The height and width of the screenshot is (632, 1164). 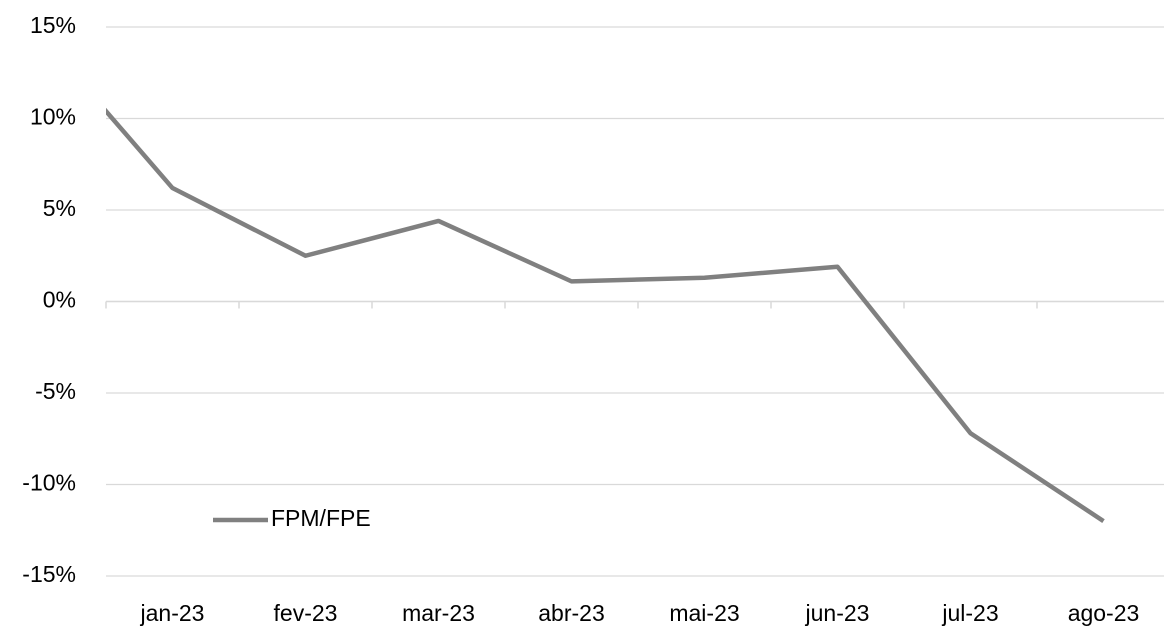 I want to click on x-tick-label: fev-23, so click(x=306, y=613).